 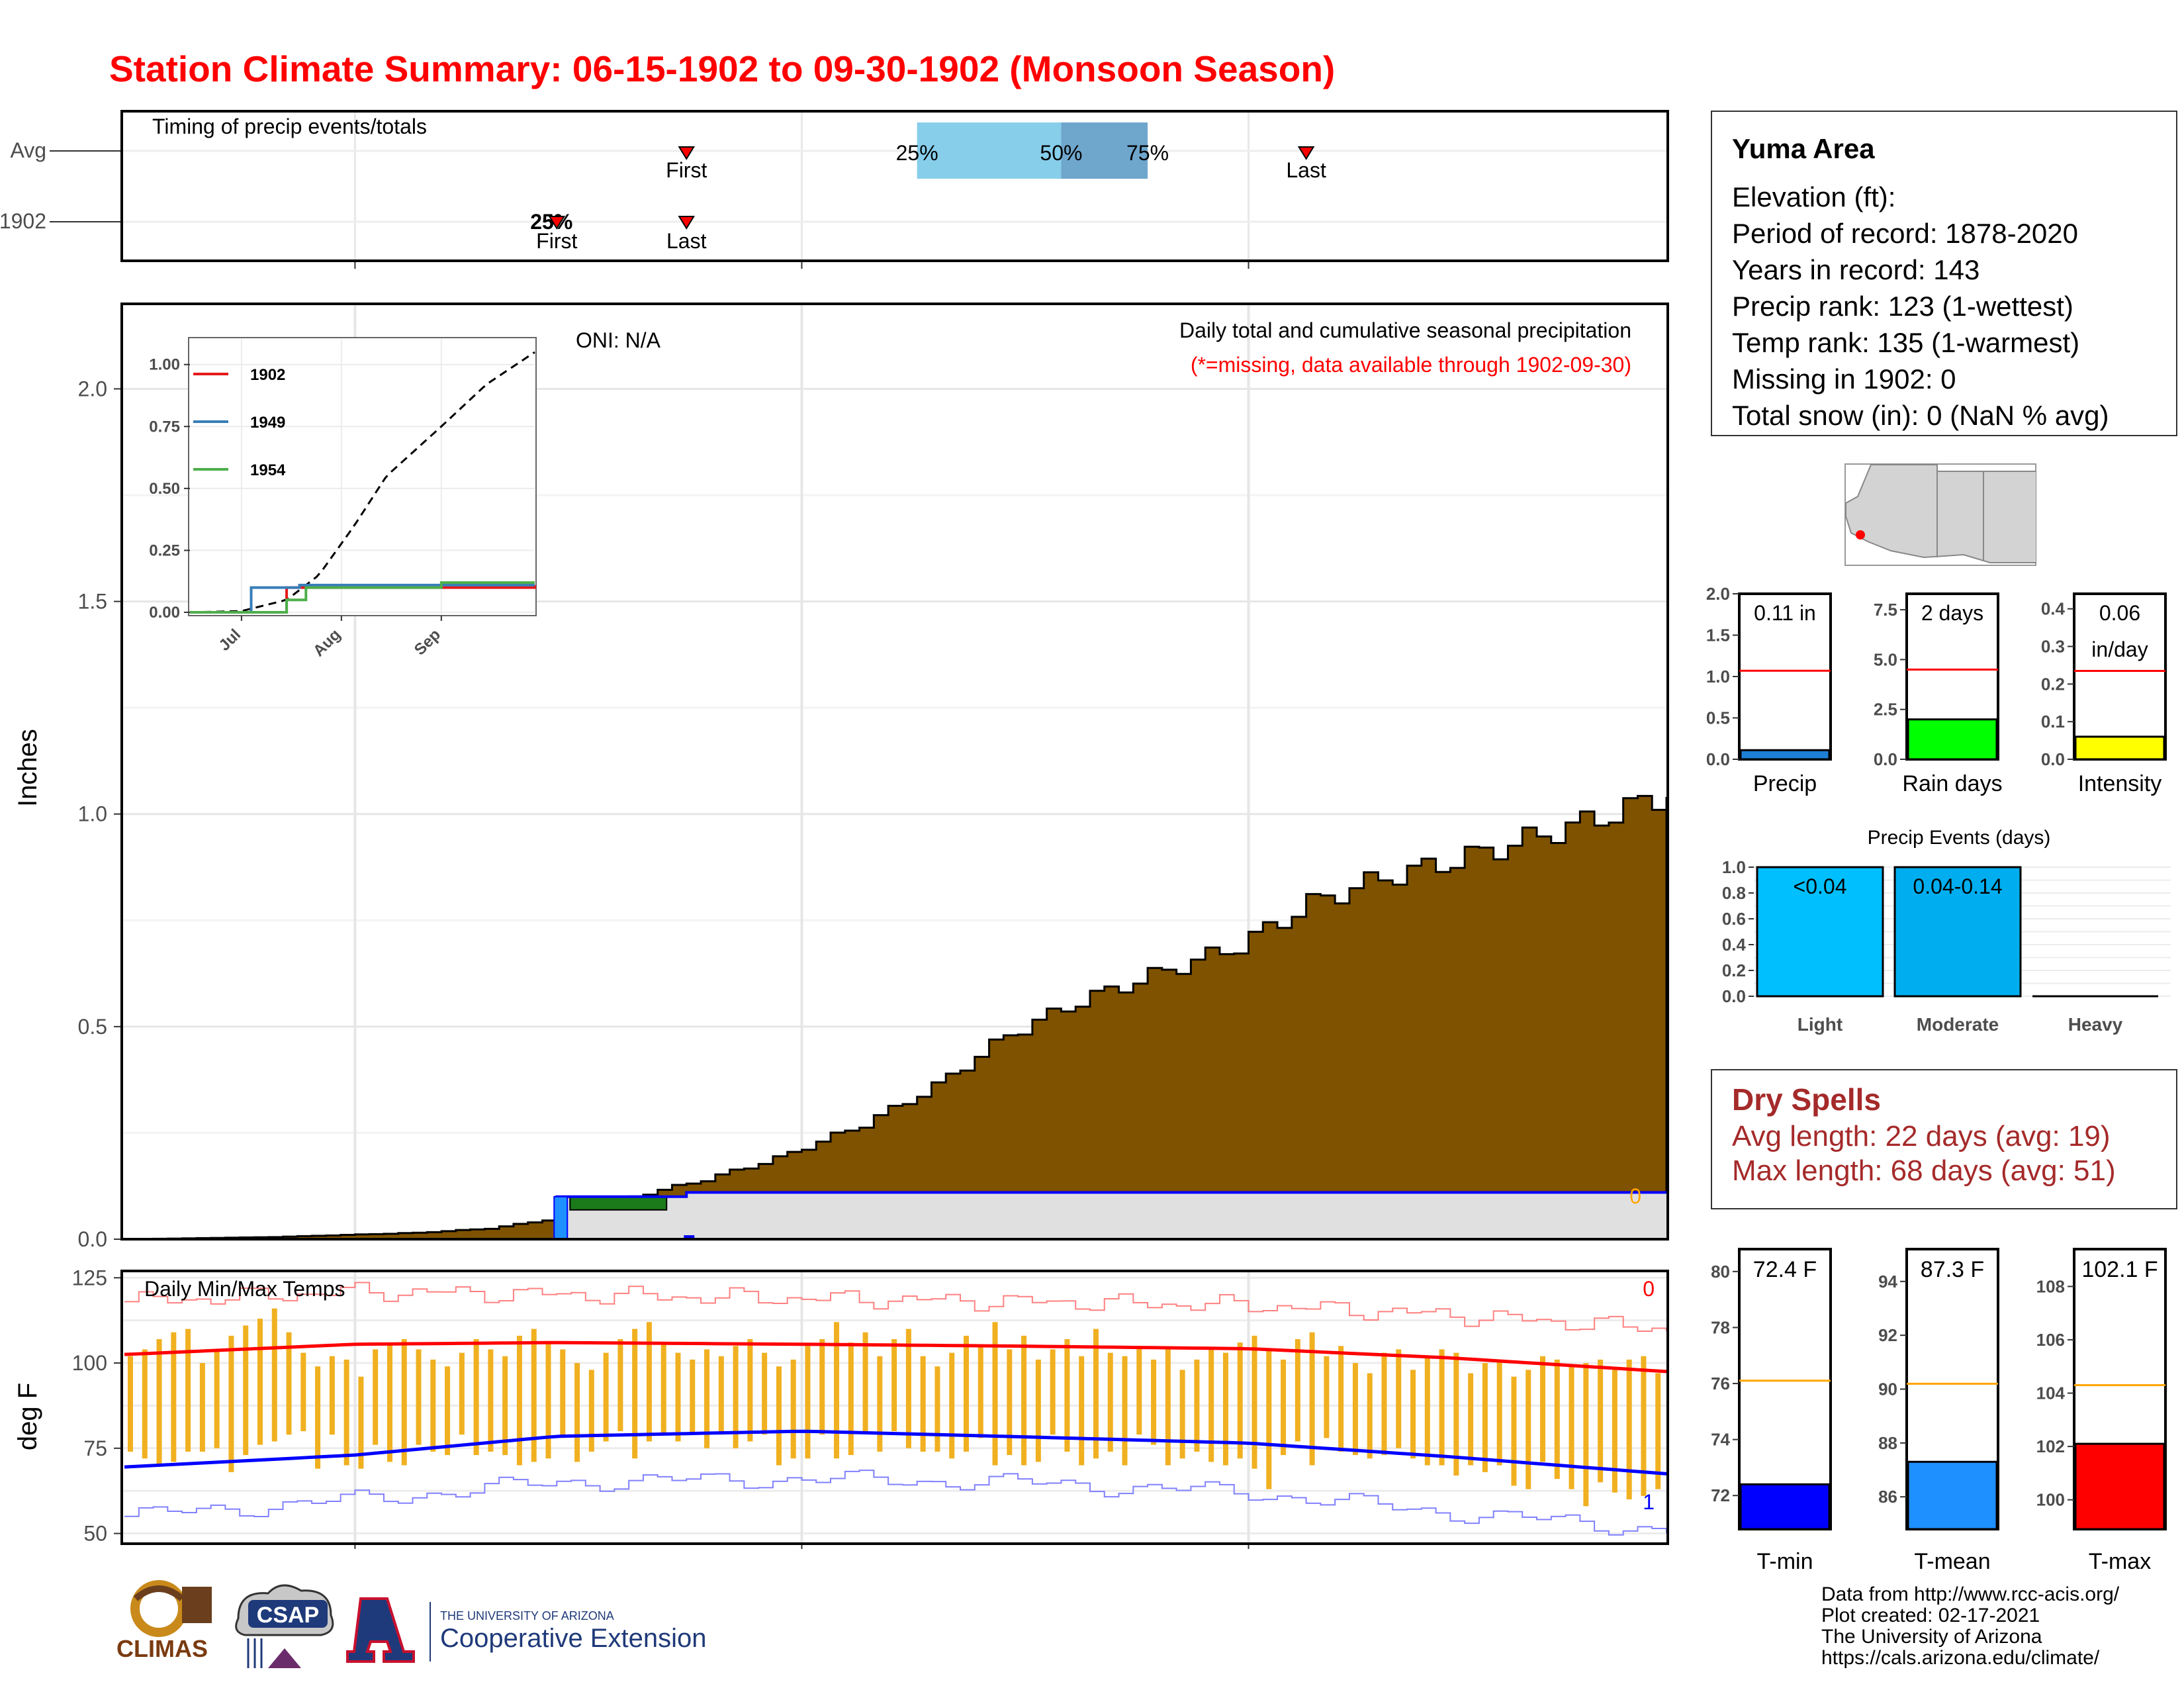 What do you see at coordinates (1772, 1411) in the screenshot?
I see `temp-stat-t-min: 72 74 76 78 80 72.4 F T-min` at bounding box center [1772, 1411].